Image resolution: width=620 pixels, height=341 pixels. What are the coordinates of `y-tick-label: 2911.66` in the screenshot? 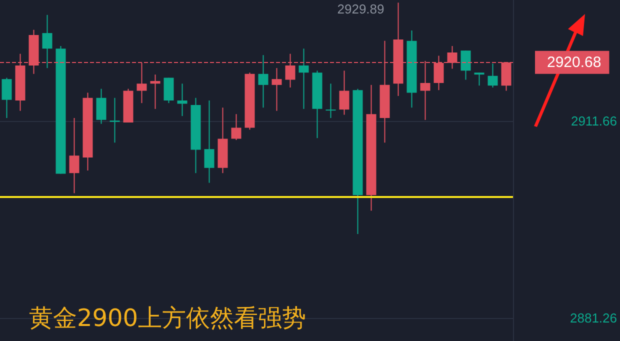 It's located at (593, 120).